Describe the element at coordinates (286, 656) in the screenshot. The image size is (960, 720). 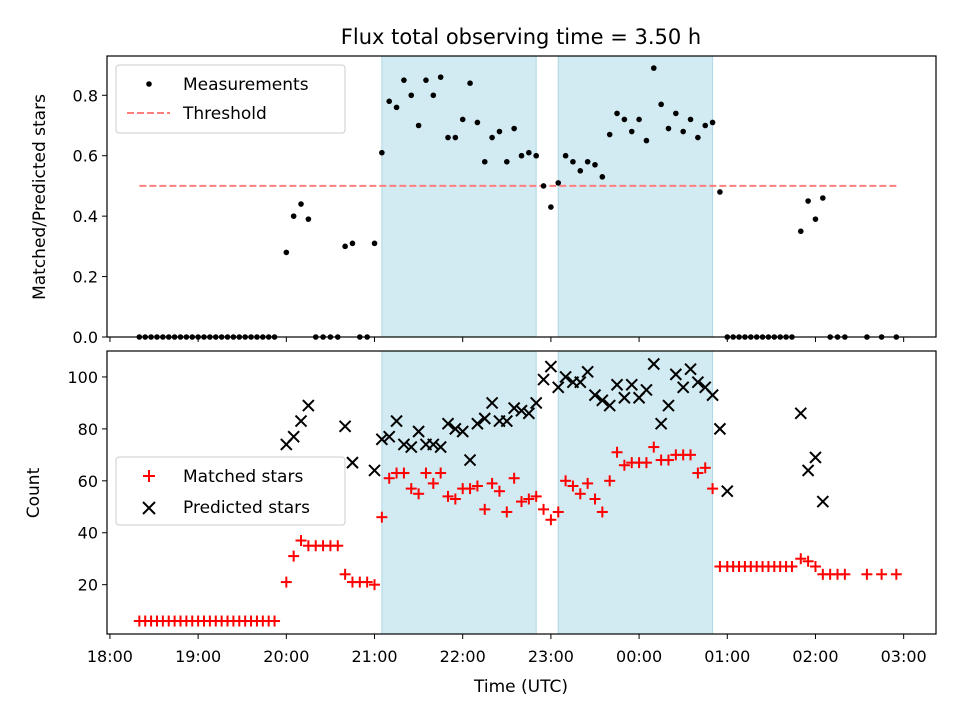
I see `x-tick-label: 20:00` at that location.